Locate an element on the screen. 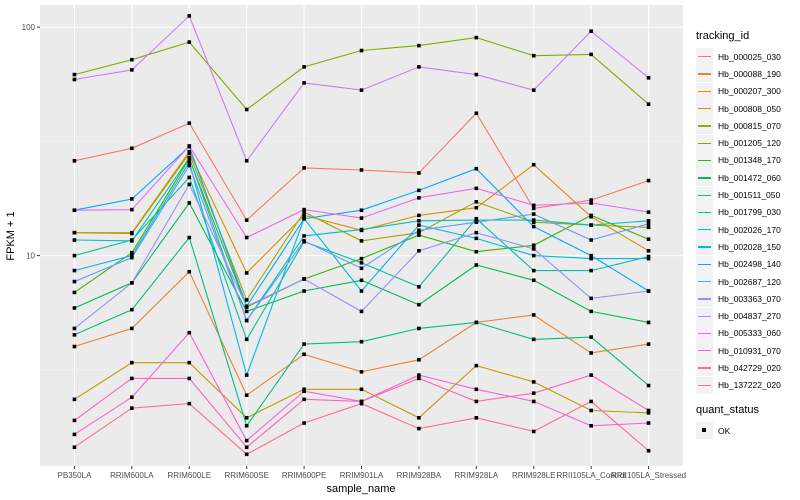  legend-item: Hb_000088_190 is located at coordinates (748, 74).